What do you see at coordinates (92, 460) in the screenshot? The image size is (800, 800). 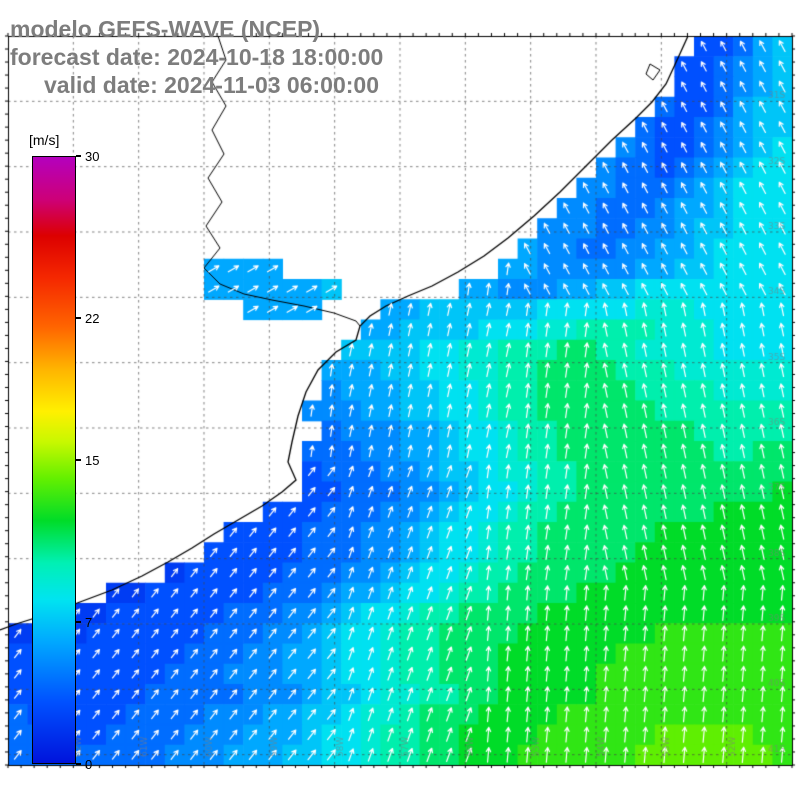 I see `colorbar-tick-label: 15` at bounding box center [92, 460].